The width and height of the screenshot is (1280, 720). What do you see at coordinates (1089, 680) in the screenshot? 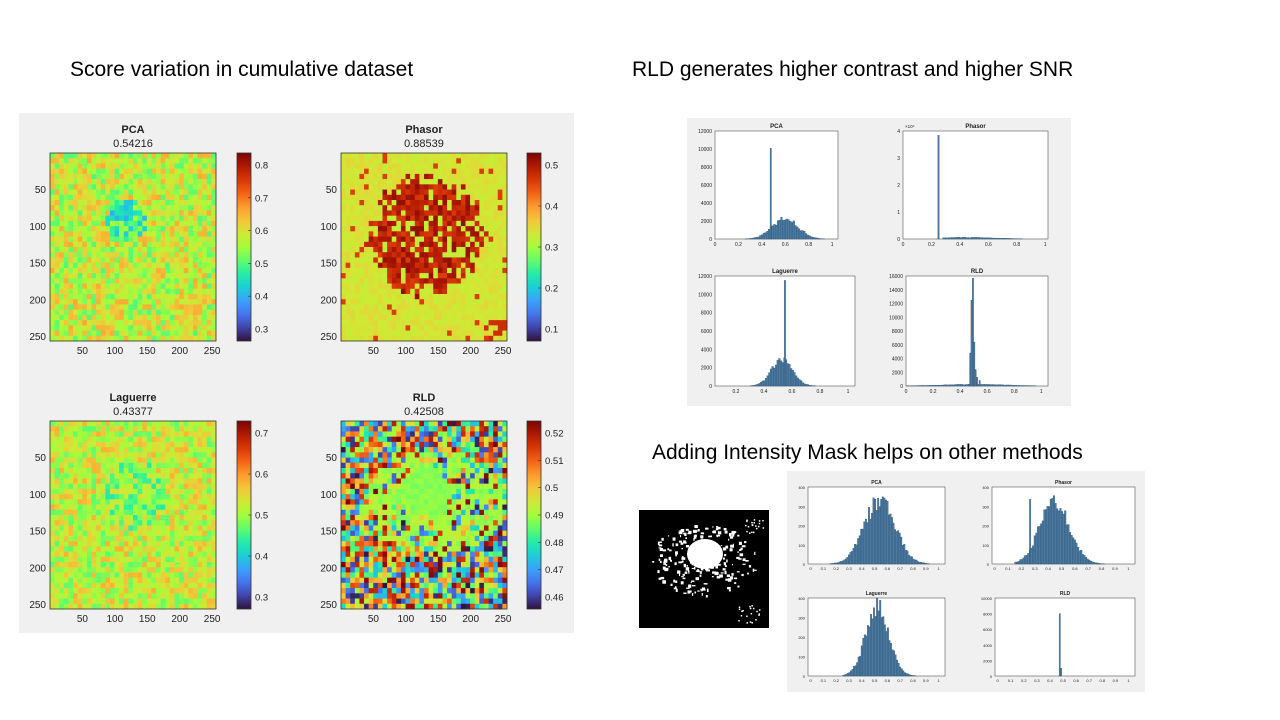
I see `hist-x-tick: 0.7` at bounding box center [1089, 680].